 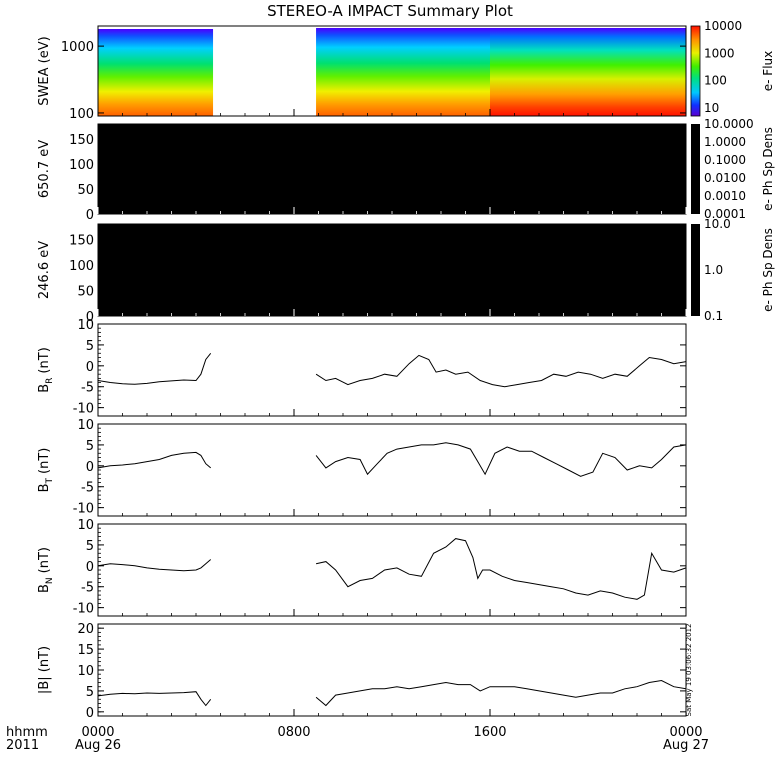 I want to click on colorbar-tick-label: 0.1000, so click(x=725, y=160).